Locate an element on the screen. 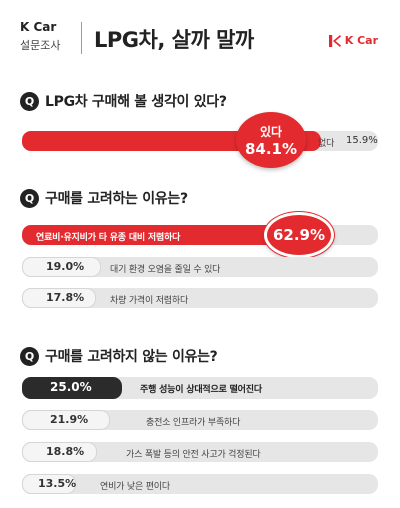 Image resolution: width=400 pixels, height=508 pixels. q3-label-3: 가스 폭발 등의 안전 사고가 걱정된다 is located at coordinates (193, 455).